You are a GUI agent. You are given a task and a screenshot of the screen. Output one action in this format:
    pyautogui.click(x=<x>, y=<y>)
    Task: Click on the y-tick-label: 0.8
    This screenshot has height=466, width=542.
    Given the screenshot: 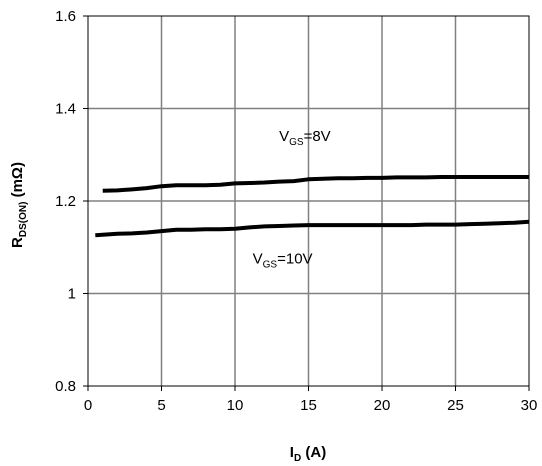 What is the action you would take?
    pyautogui.click(x=65, y=386)
    